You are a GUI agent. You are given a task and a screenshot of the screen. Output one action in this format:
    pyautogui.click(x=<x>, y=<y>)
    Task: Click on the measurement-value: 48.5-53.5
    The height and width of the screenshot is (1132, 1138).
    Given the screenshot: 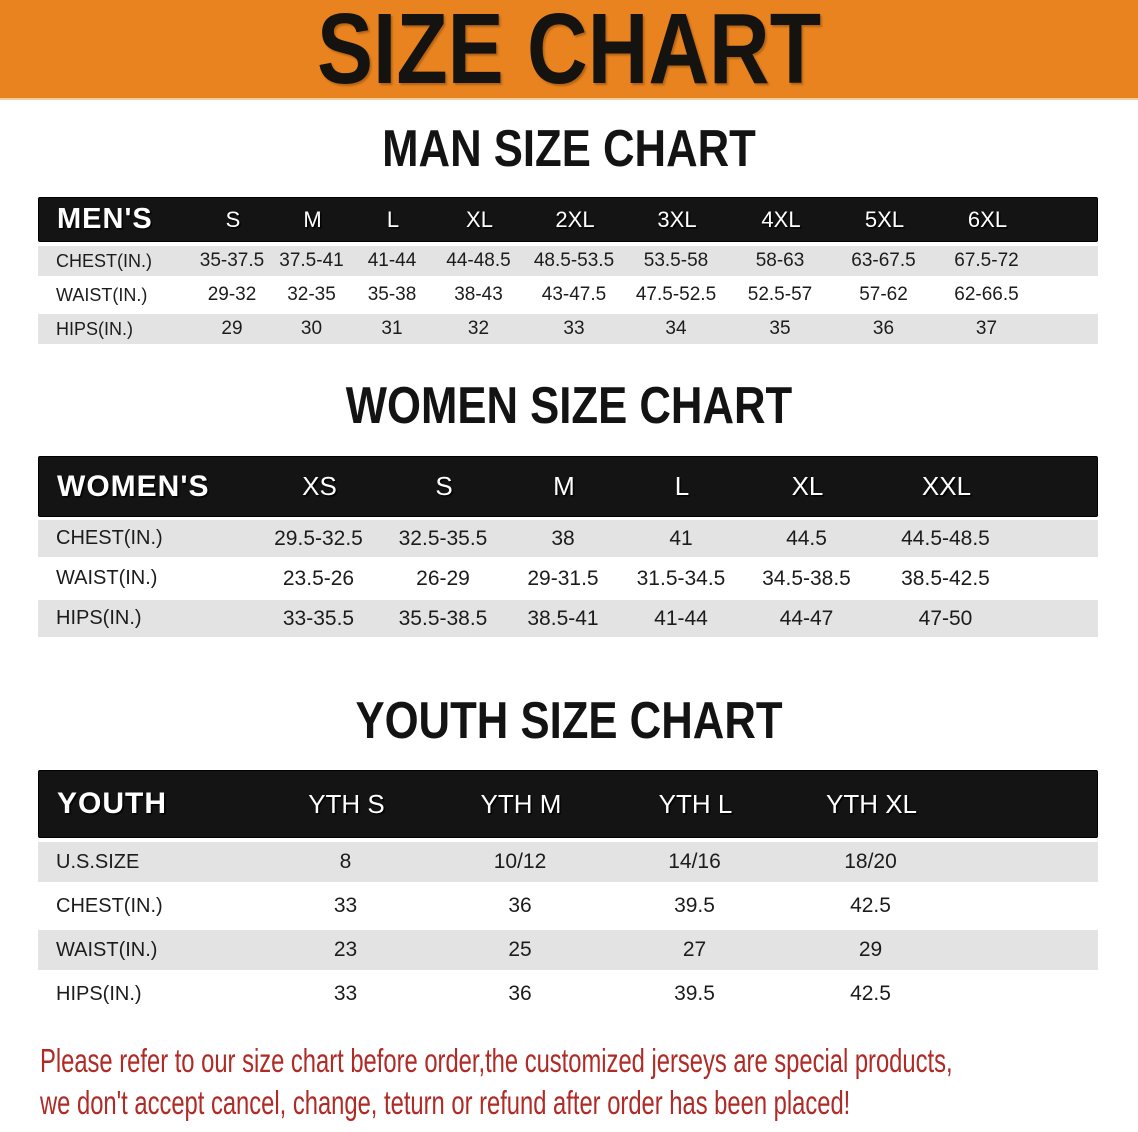 What is the action you would take?
    pyautogui.click(x=574, y=260)
    